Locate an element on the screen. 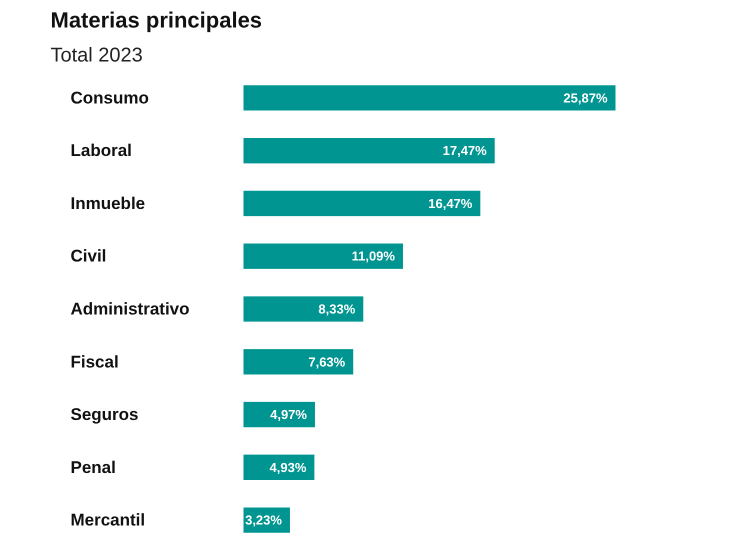 Image resolution: width=730 pixels, height=554 pixels. y-tick-label: Consumo is located at coordinates (109, 98).